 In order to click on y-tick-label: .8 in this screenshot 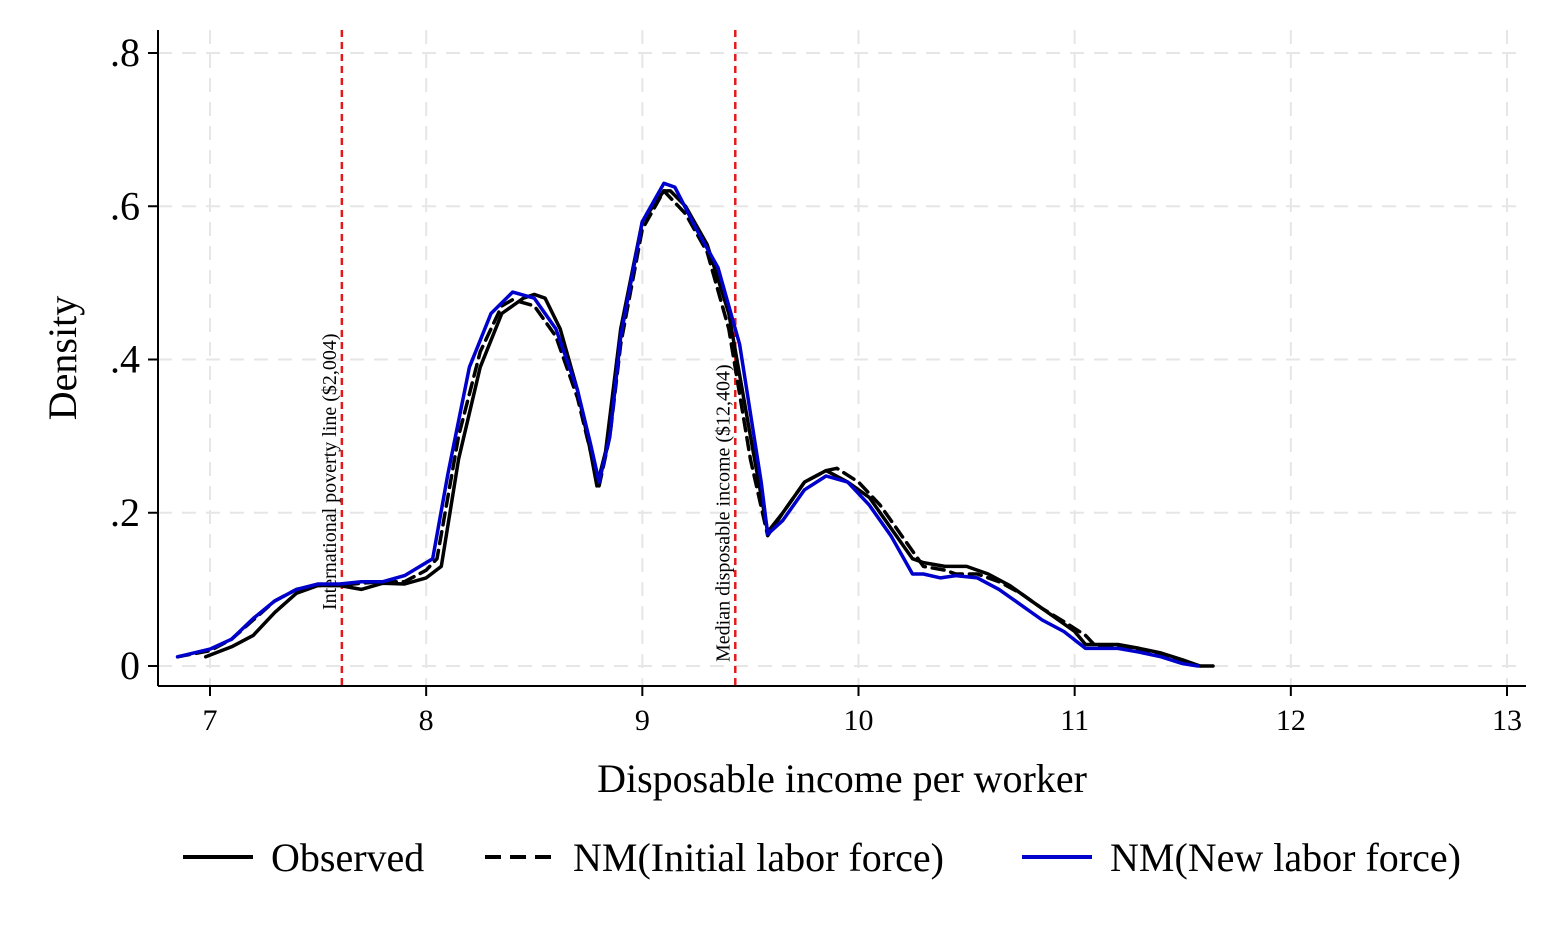, I will do `click(125, 52)`.